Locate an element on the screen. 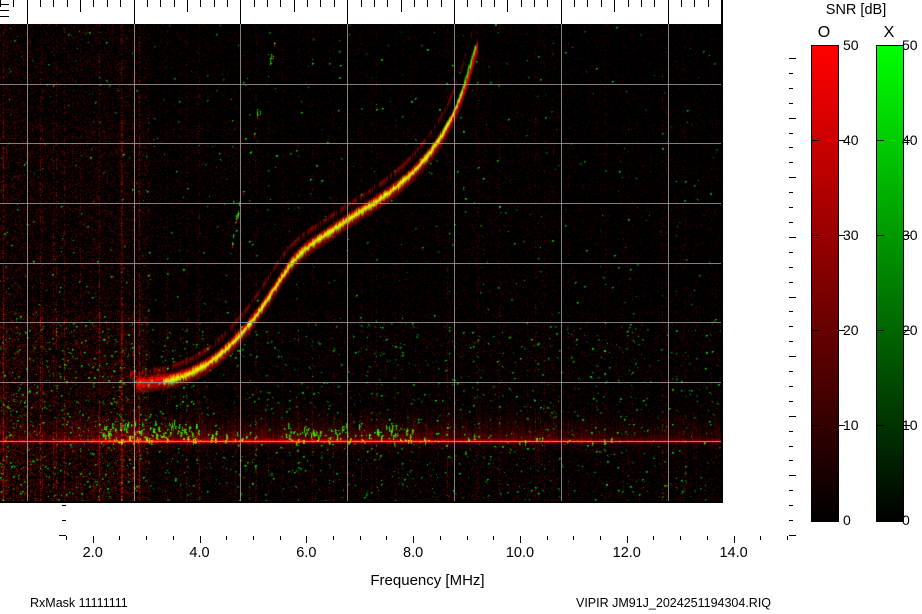 The width and height of the screenshot is (922, 614). freq-grid-tick is located at coordinates (454, 12).